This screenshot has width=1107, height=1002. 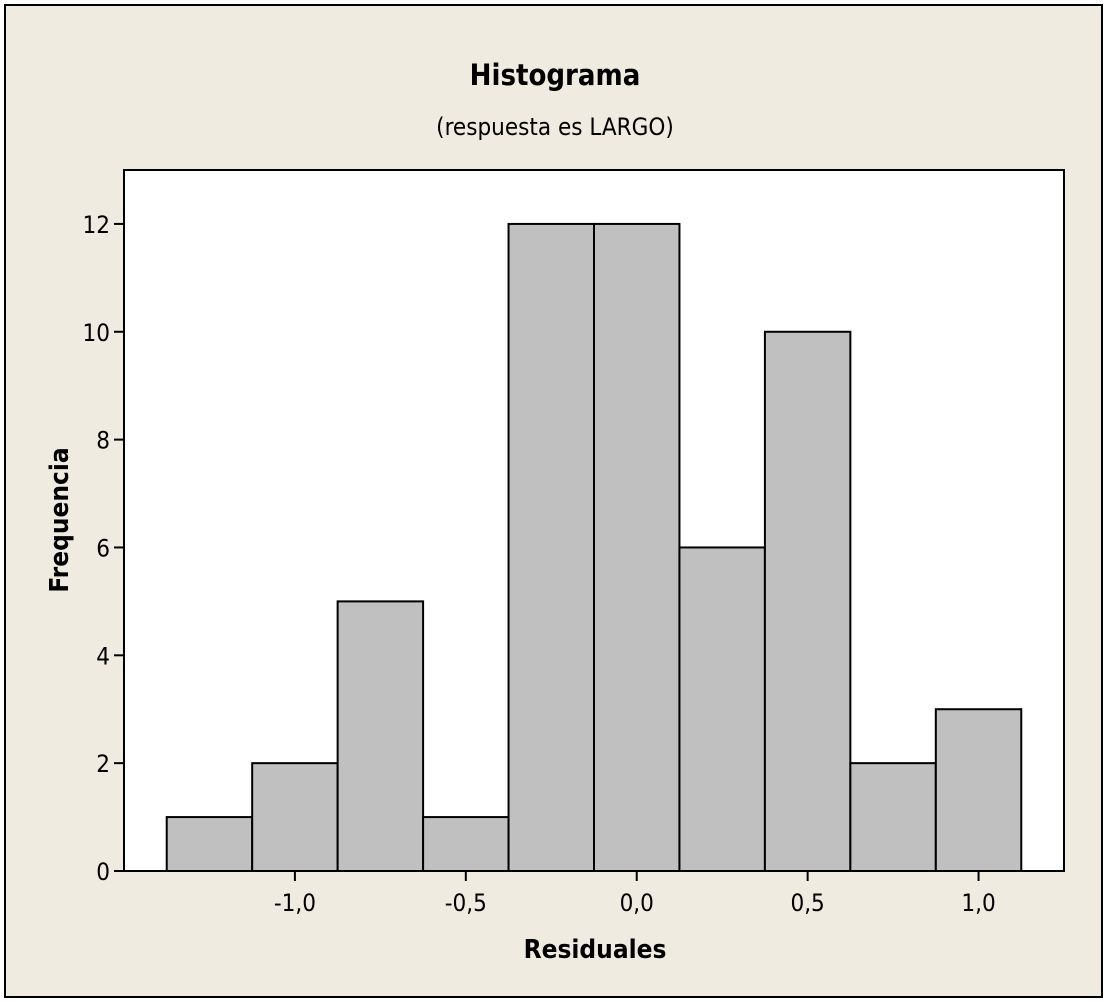 I want to click on y-tick-label-3: 6, so click(x=103, y=548).